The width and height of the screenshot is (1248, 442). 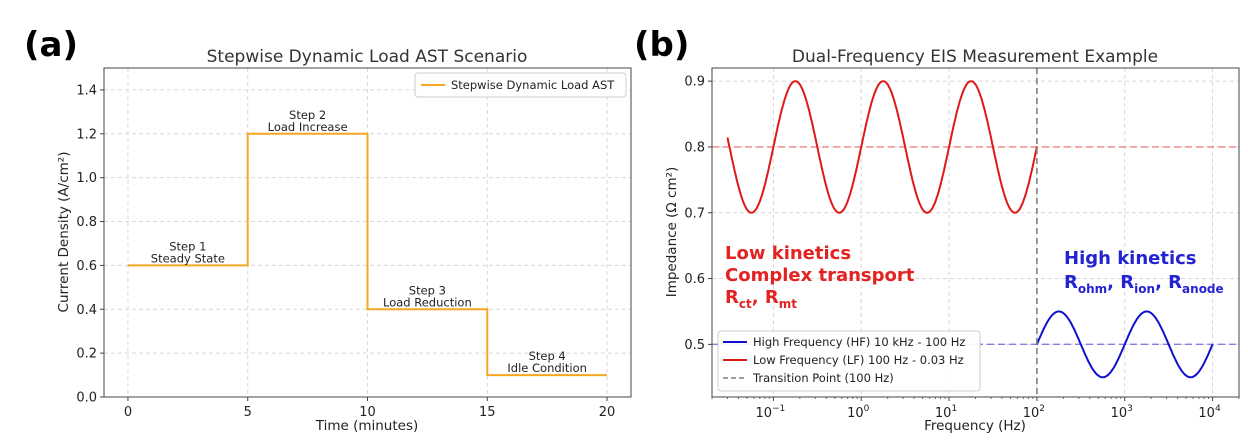 What do you see at coordinates (770, 412) in the screenshot?
I see `chart-b-xtick-label: 10⁻¹` at bounding box center [770, 412].